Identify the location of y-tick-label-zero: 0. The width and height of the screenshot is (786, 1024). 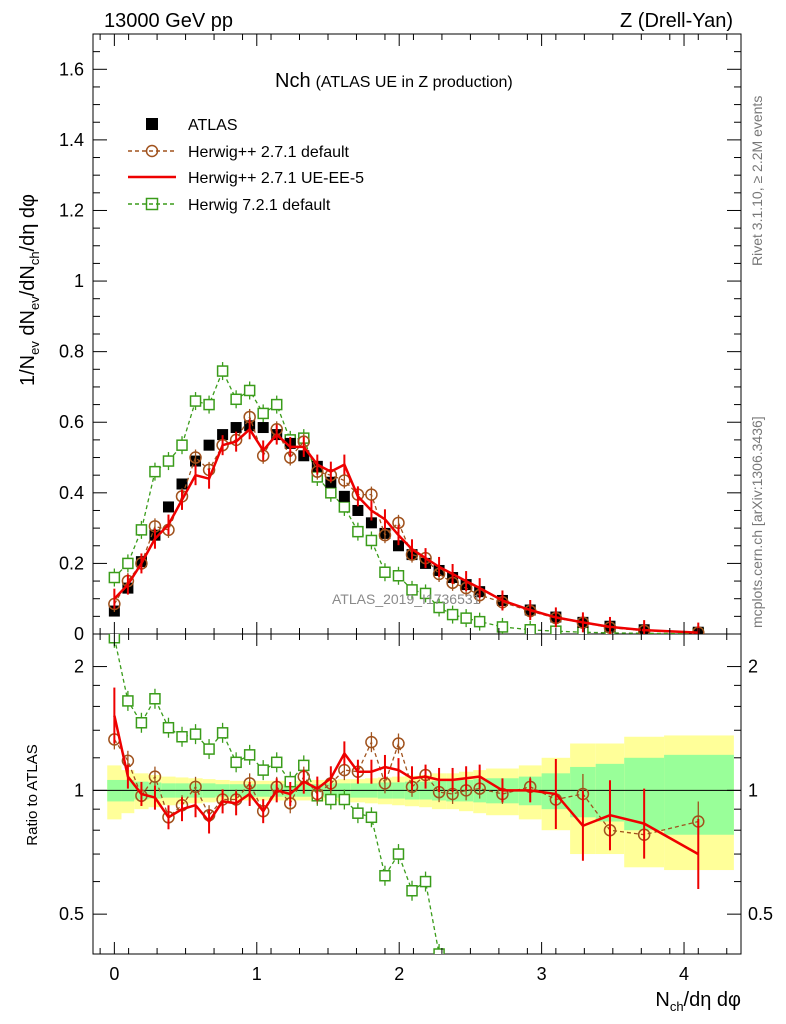
(79, 634).